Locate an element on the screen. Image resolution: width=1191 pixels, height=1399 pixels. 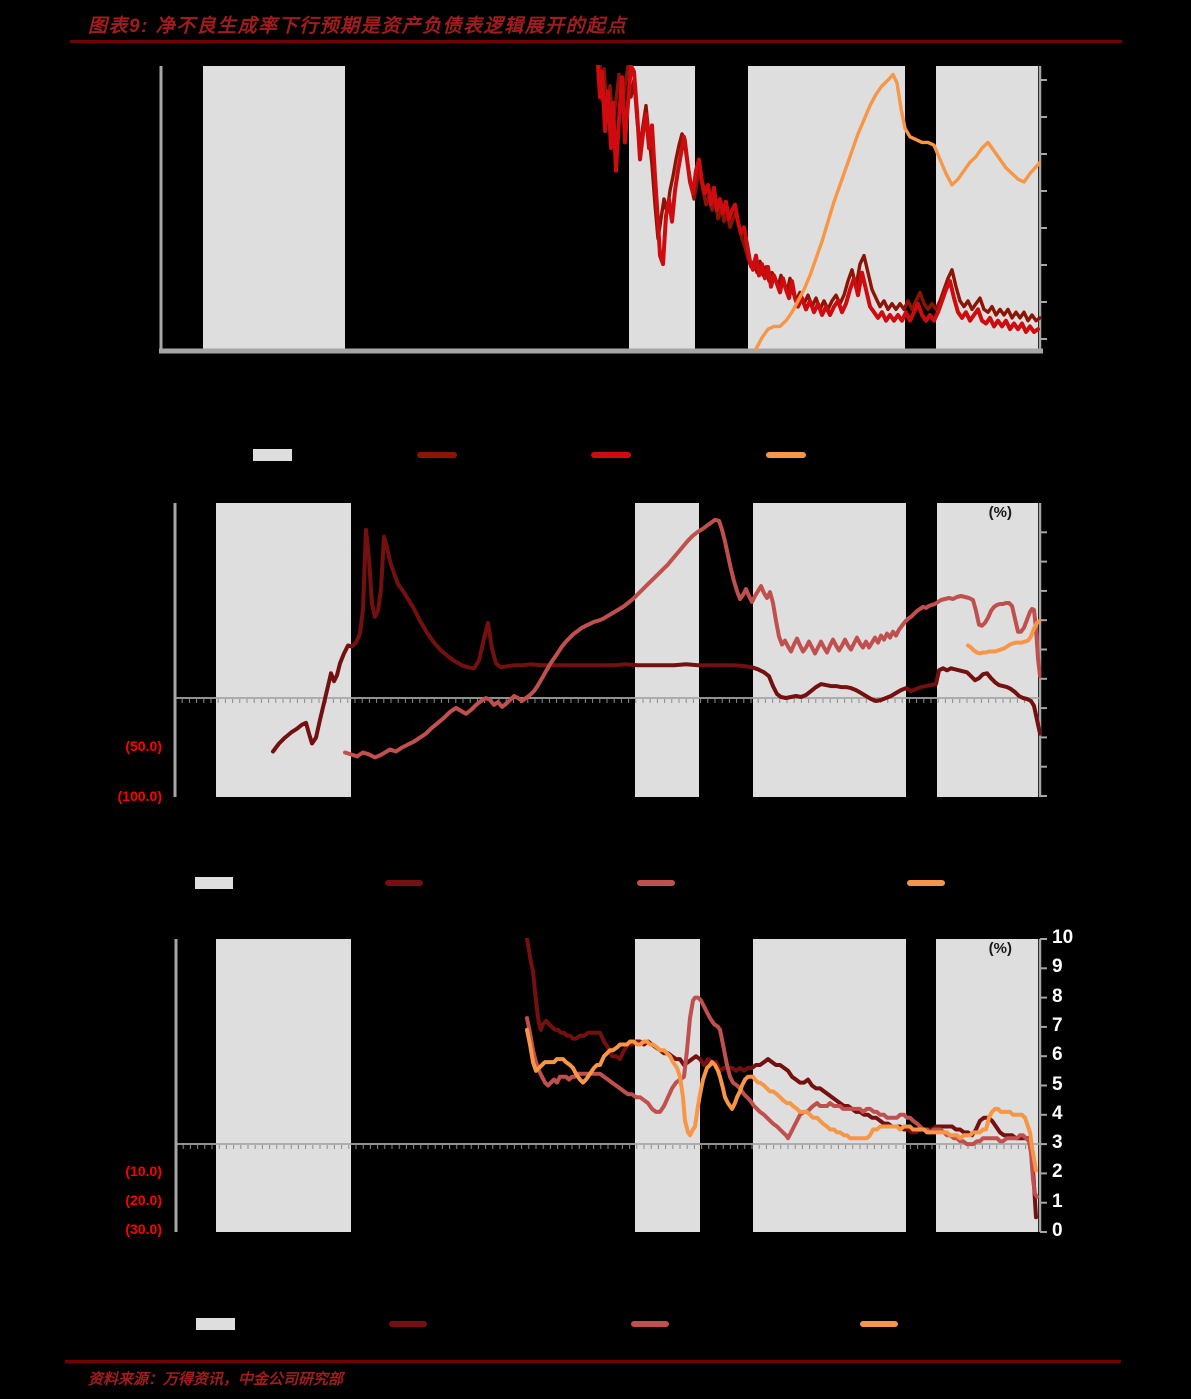
title-underline is located at coordinates (596, 41).